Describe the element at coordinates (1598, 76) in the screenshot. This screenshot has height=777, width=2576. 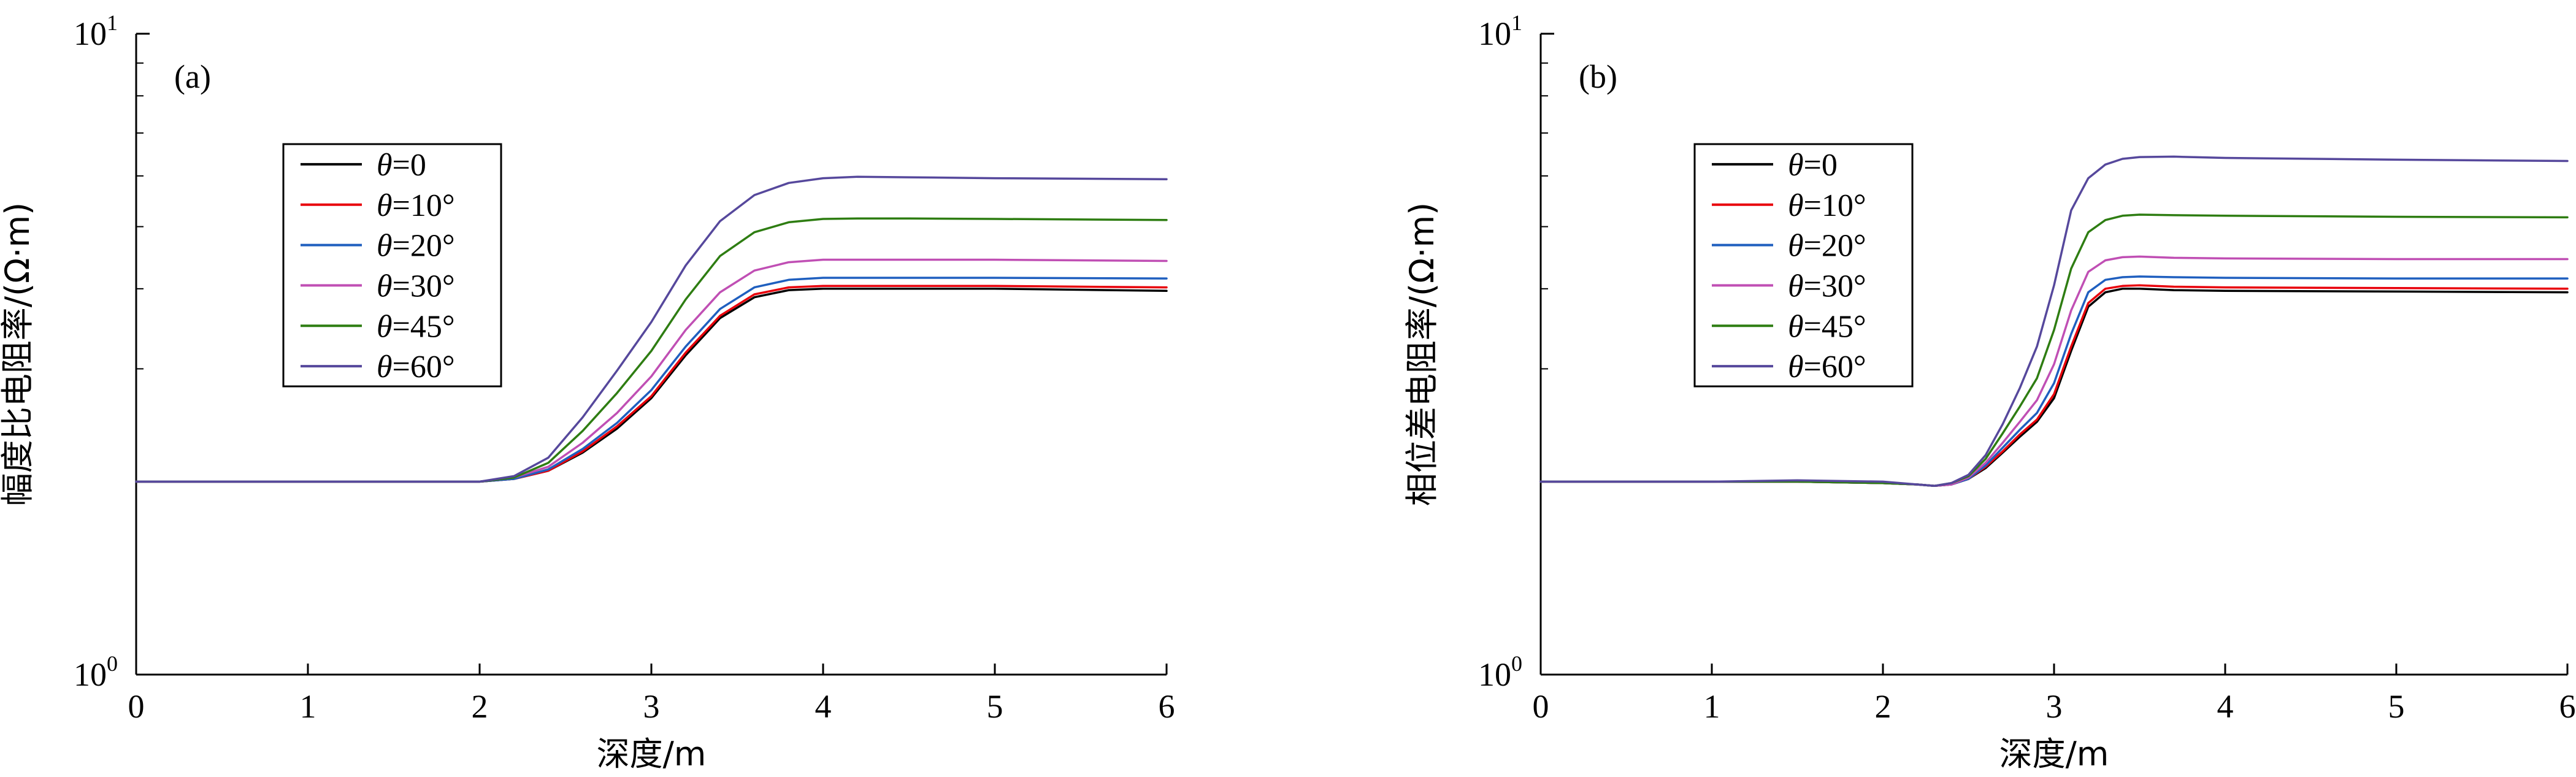
I see `panel-label: (b)` at that location.